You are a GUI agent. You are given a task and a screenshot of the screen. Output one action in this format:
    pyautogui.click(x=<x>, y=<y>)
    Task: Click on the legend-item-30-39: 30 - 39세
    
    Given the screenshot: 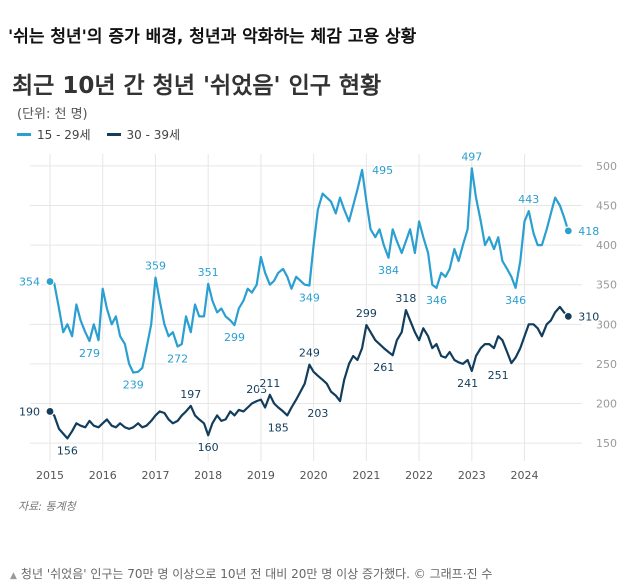 What is the action you would take?
    pyautogui.click(x=143, y=134)
    